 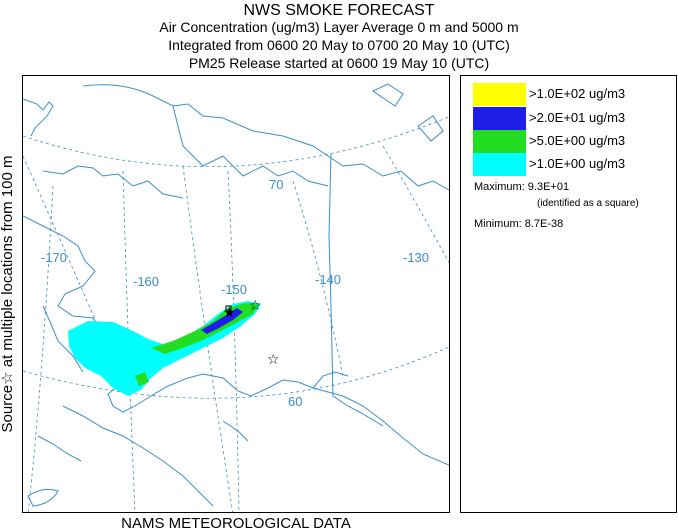 I want to click on maximum-square, so click(x=228, y=308).